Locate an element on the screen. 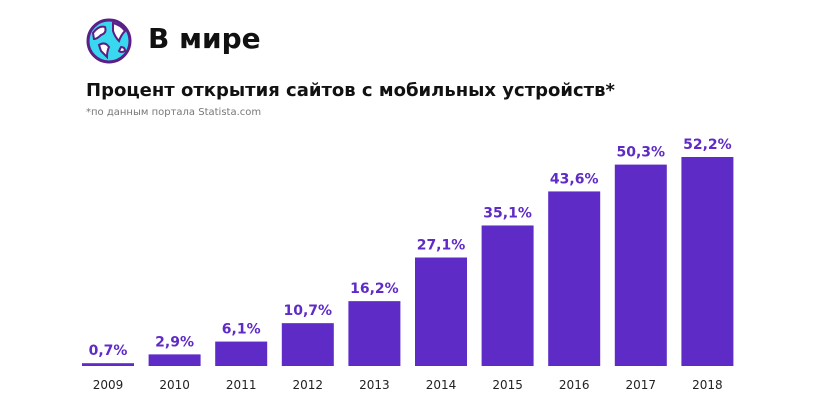  data-label: 16,2% is located at coordinates (374, 289).